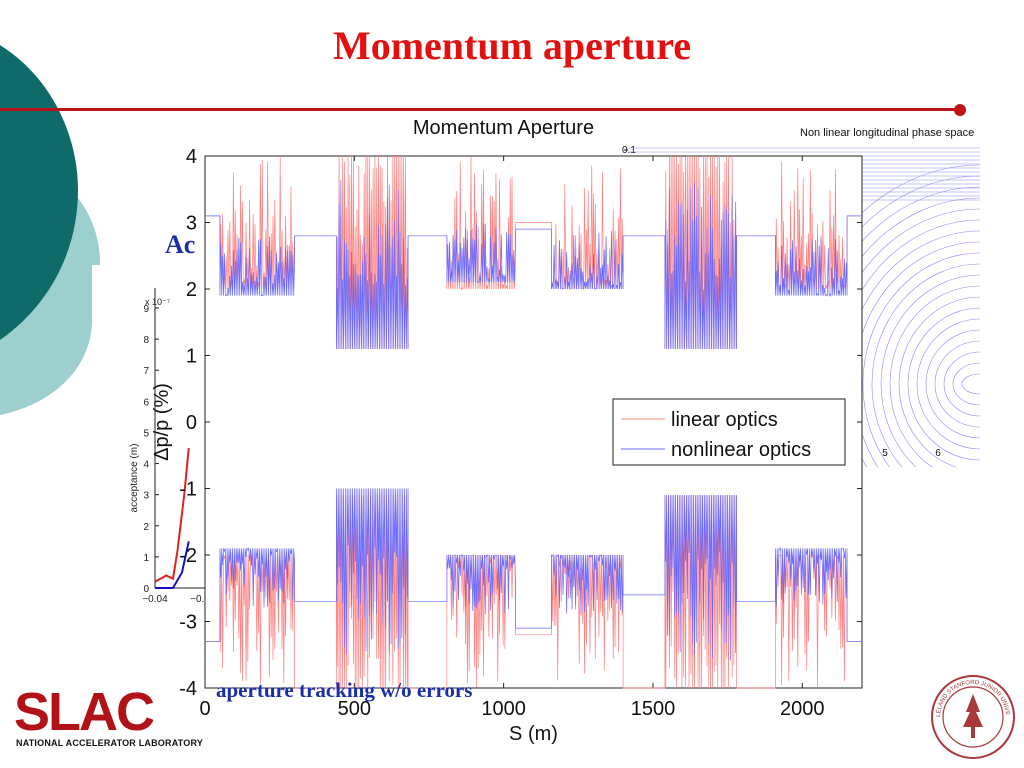 The image size is (1024, 768). What do you see at coordinates (191, 224) in the screenshot?
I see `main-y-tick-label: 3` at bounding box center [191, 224].